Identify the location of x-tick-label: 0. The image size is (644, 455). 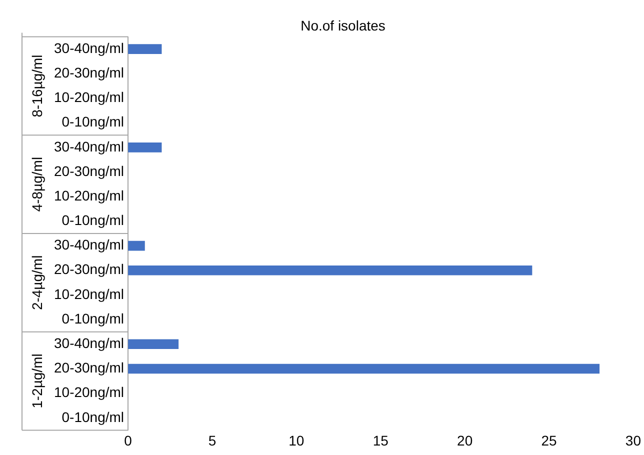
(128, 440).